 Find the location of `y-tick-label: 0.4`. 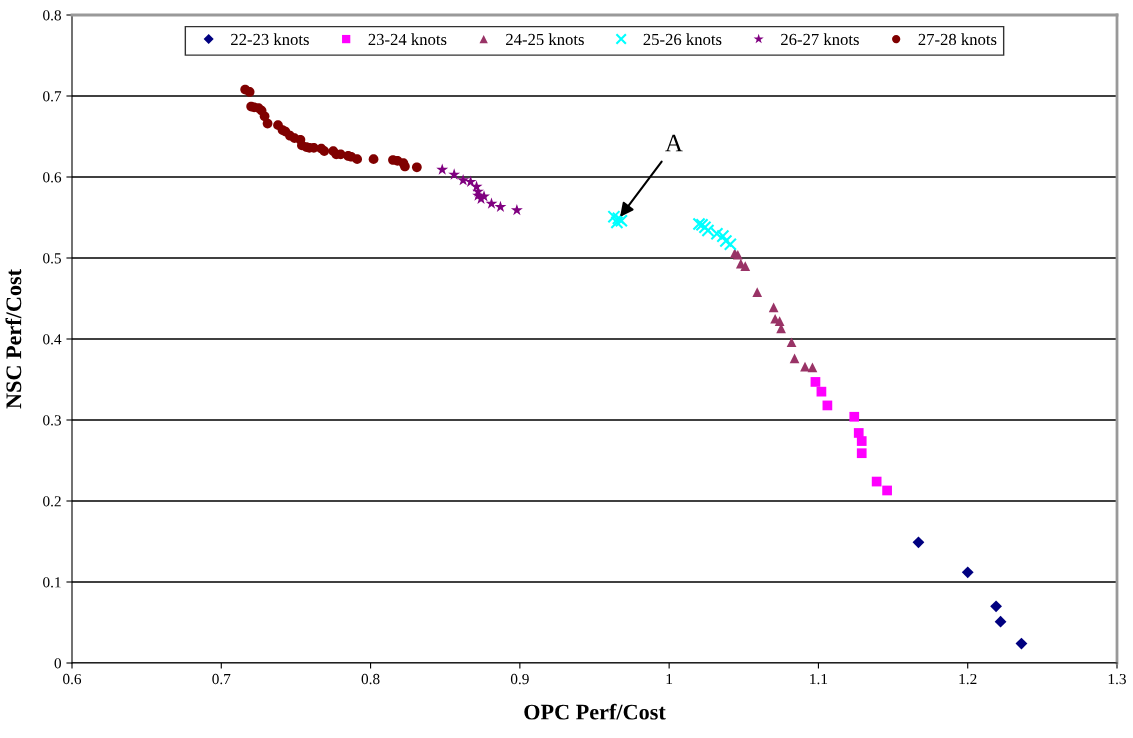

y-tick-label: 0.4 is located at coordinates (52, 339).